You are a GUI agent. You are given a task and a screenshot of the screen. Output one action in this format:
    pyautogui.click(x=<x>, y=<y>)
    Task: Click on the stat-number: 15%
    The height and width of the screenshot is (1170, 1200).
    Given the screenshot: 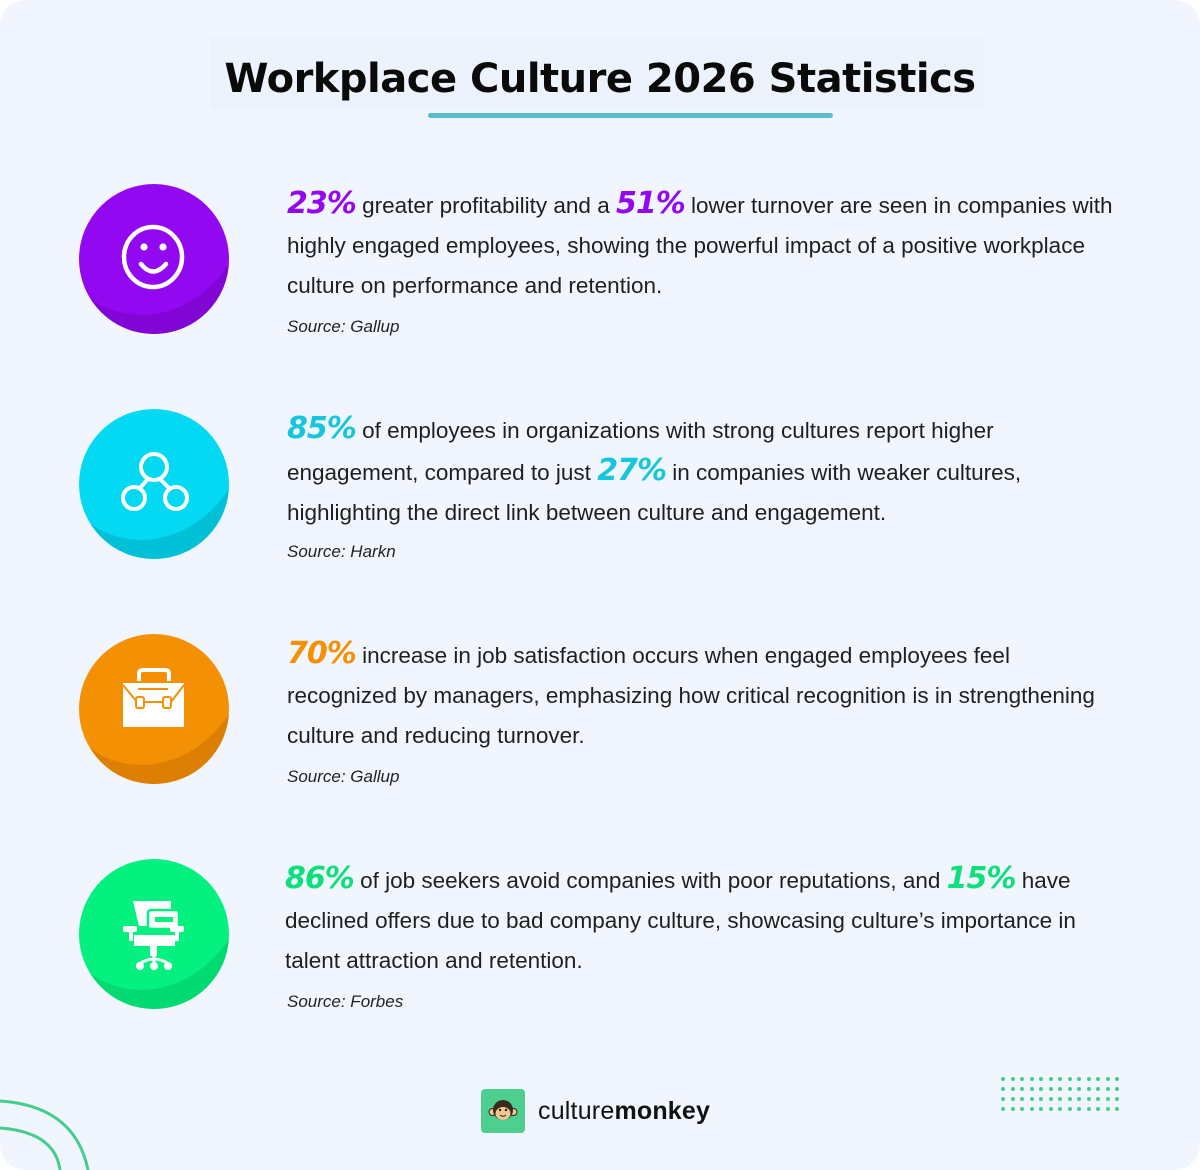 What is the action you would take?
    pyautogui.click(x=981, y=878)
    